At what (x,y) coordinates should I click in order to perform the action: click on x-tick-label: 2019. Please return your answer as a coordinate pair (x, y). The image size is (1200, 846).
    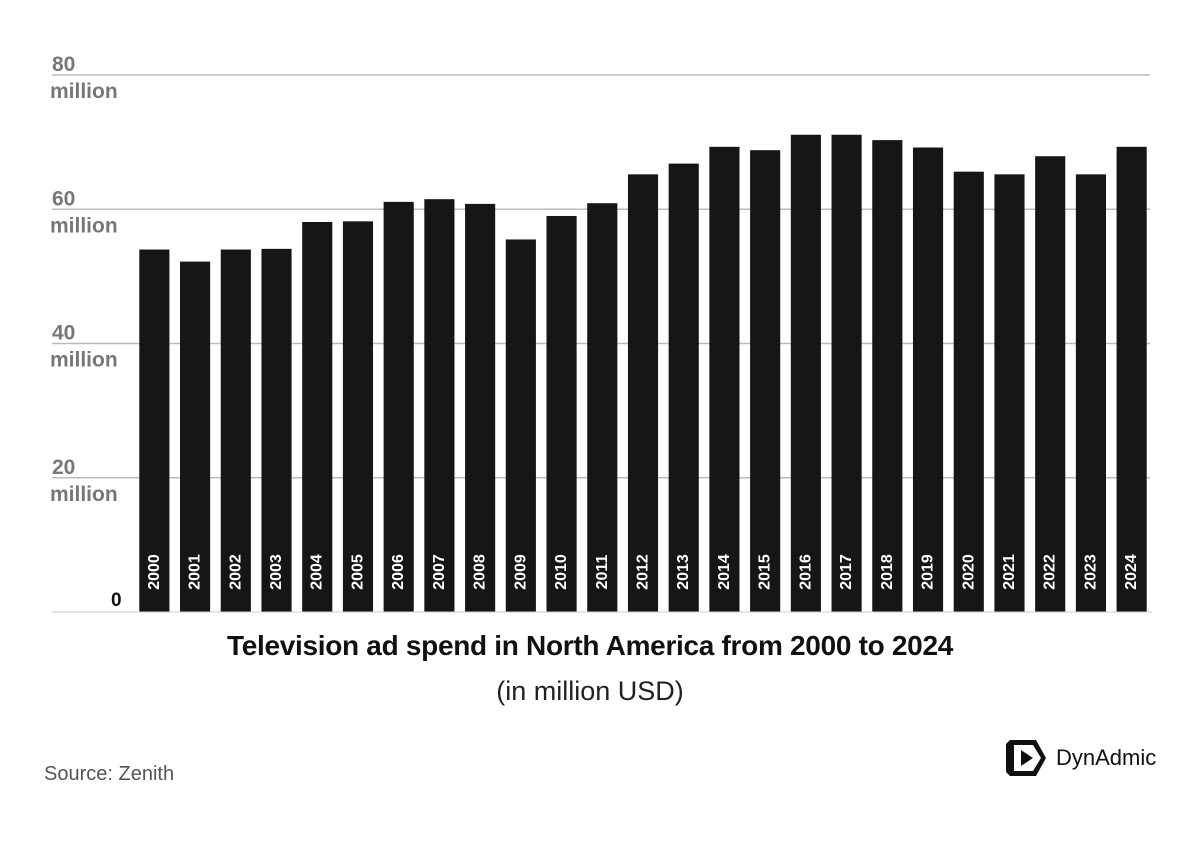
    Looking at the image, I should click on (928, 572).